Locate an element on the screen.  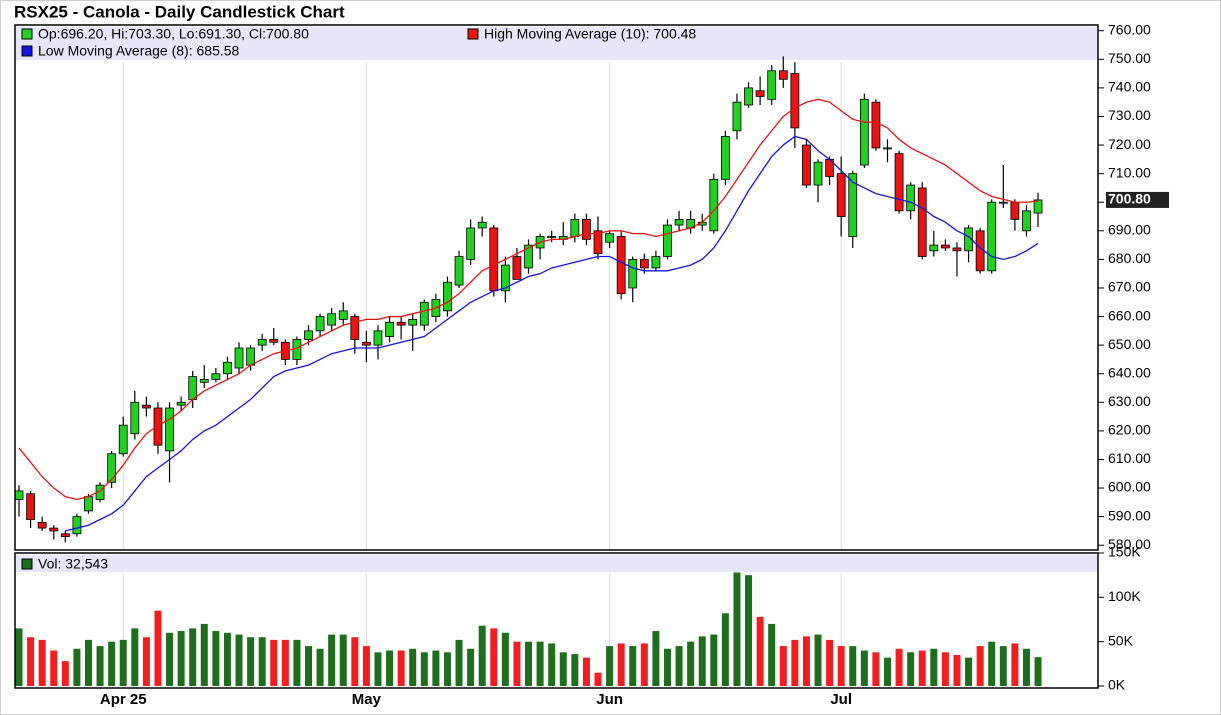
y-tick-label: 660.00 is located at coordinates (1129, 315).